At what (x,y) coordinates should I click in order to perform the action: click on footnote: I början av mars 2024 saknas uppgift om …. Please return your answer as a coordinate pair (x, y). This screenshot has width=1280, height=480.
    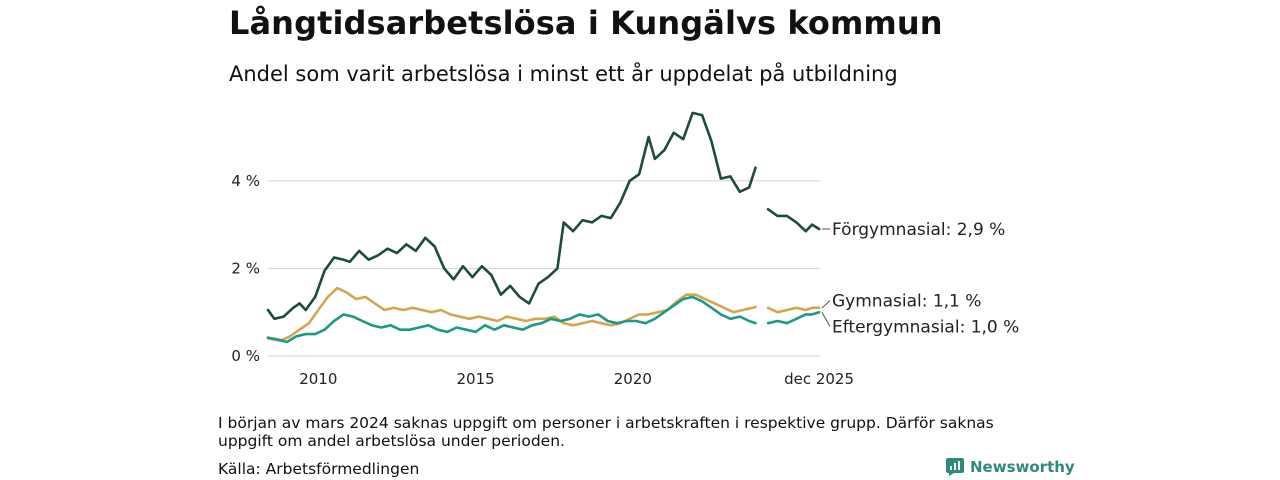
    Looking at the image, I should click on (606, 432).